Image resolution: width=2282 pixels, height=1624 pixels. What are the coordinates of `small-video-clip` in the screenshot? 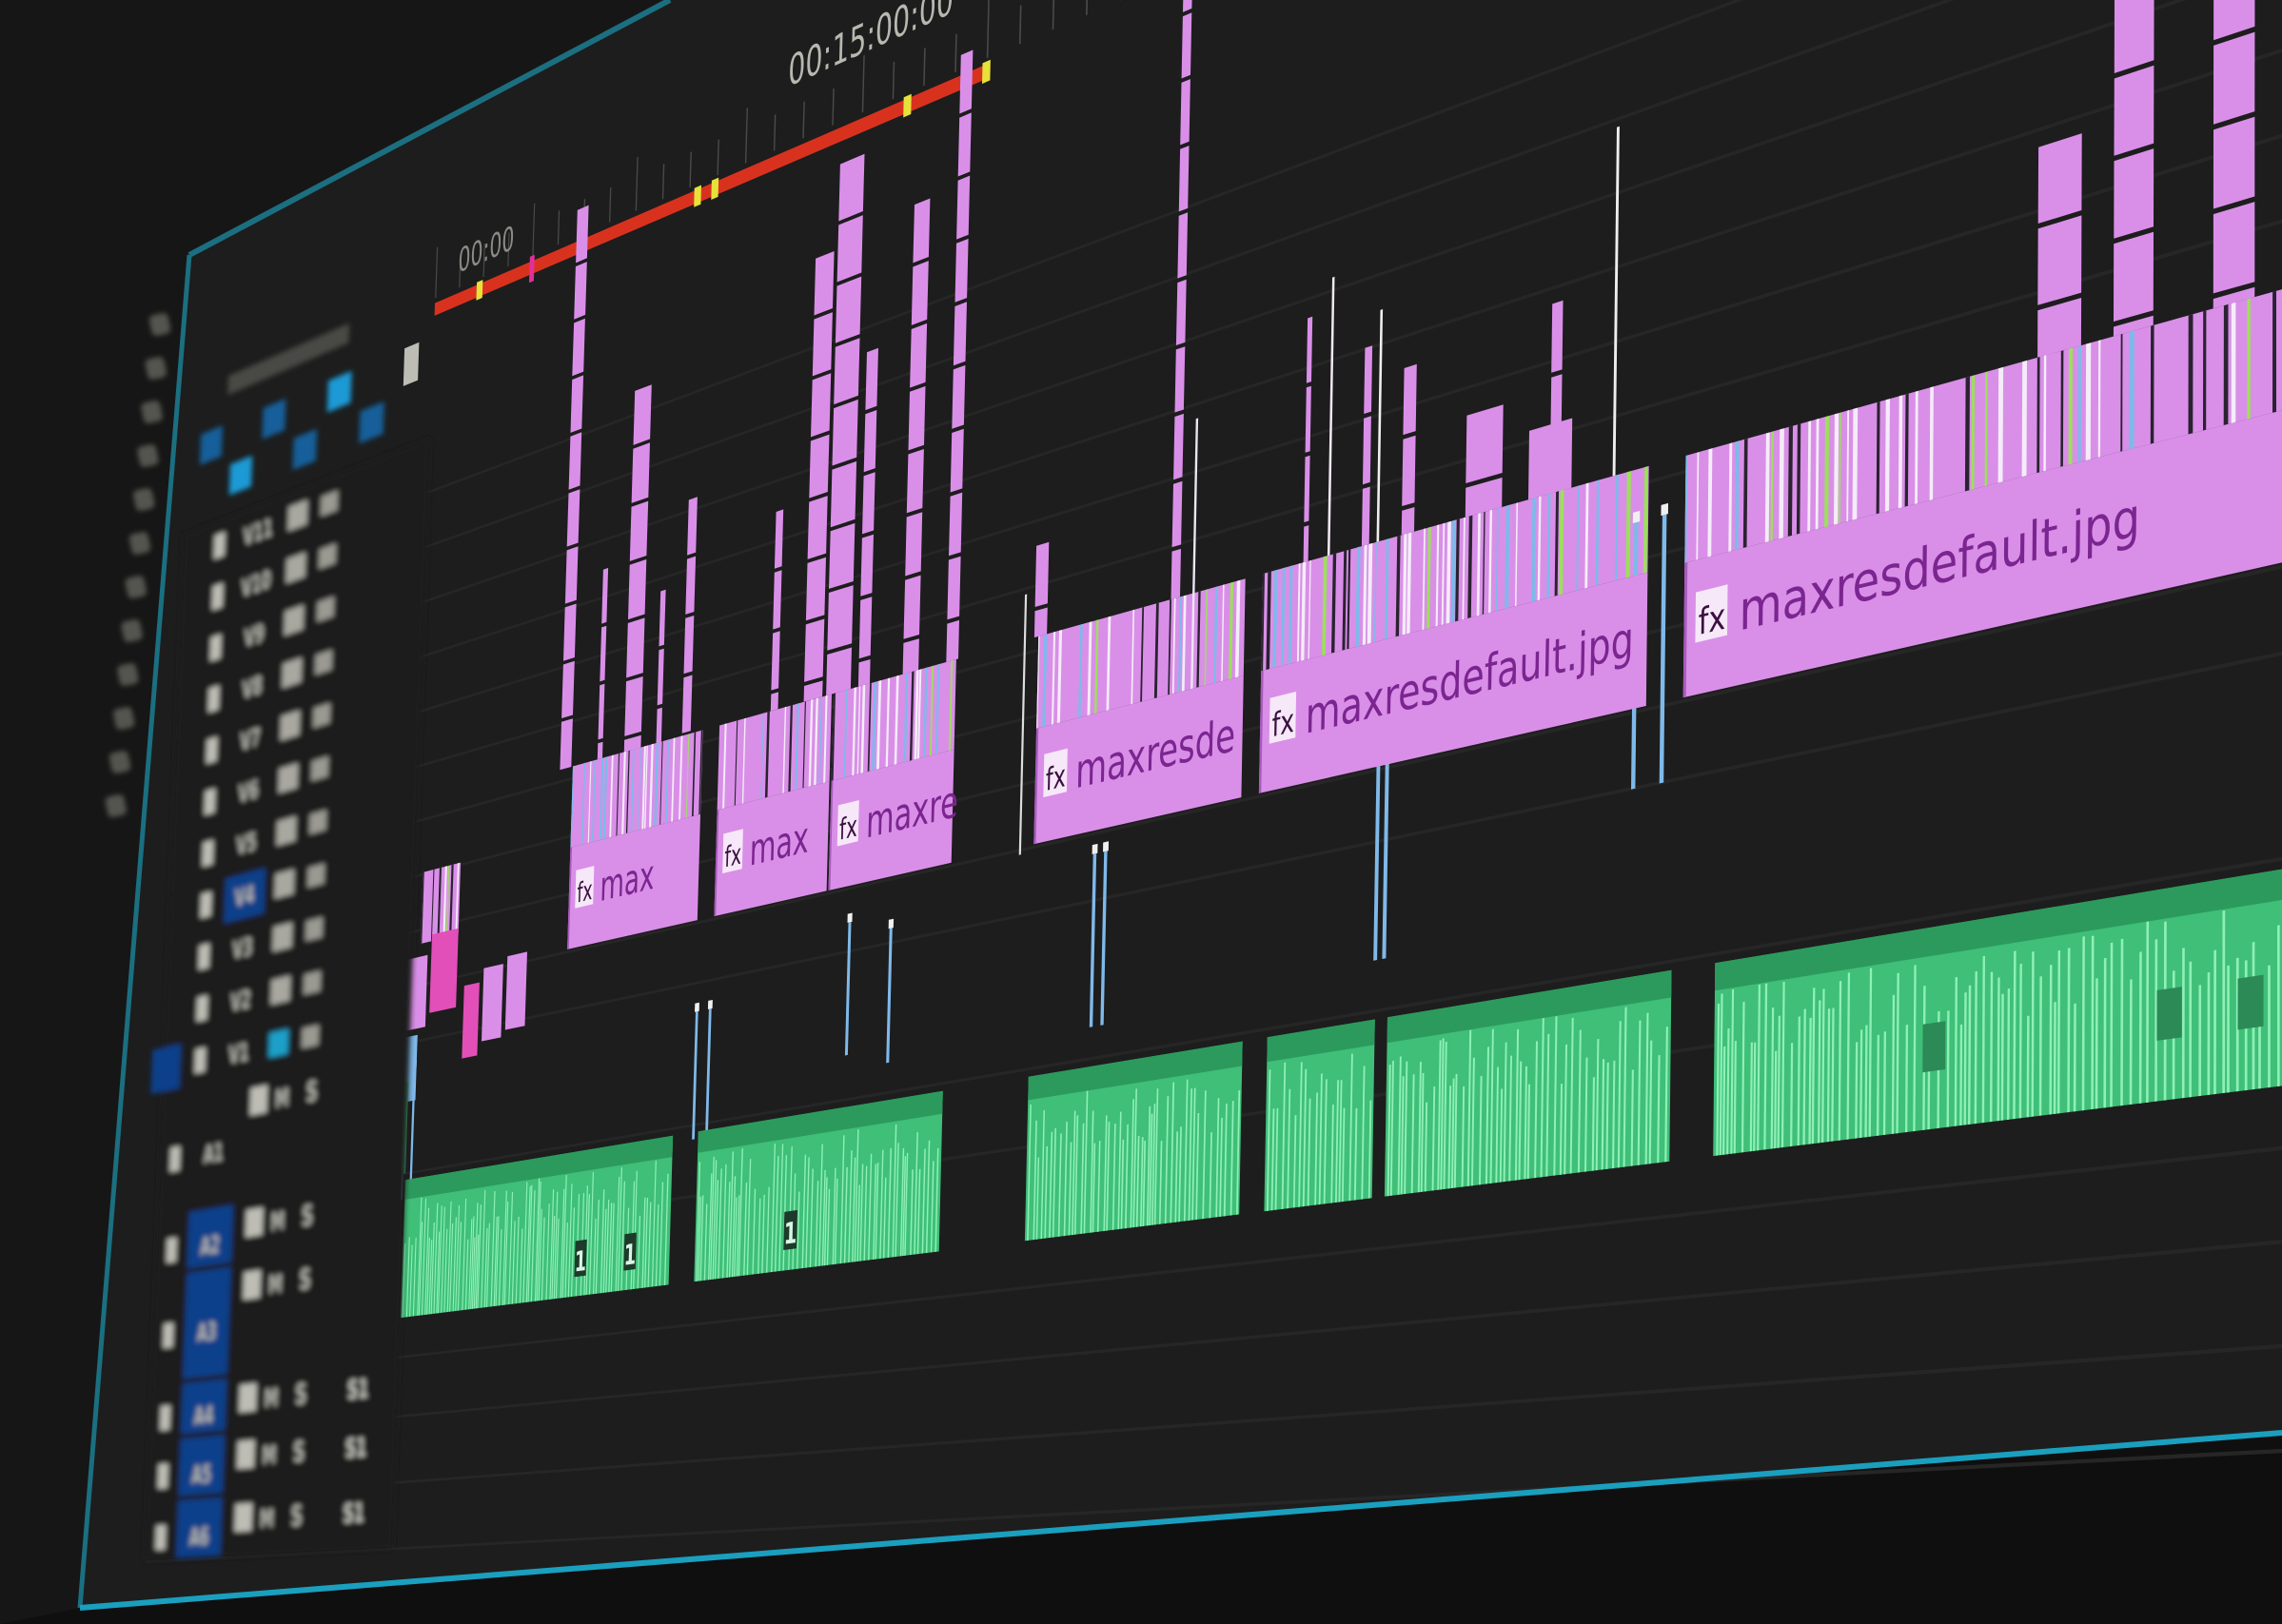 It's located at (471, 1020).